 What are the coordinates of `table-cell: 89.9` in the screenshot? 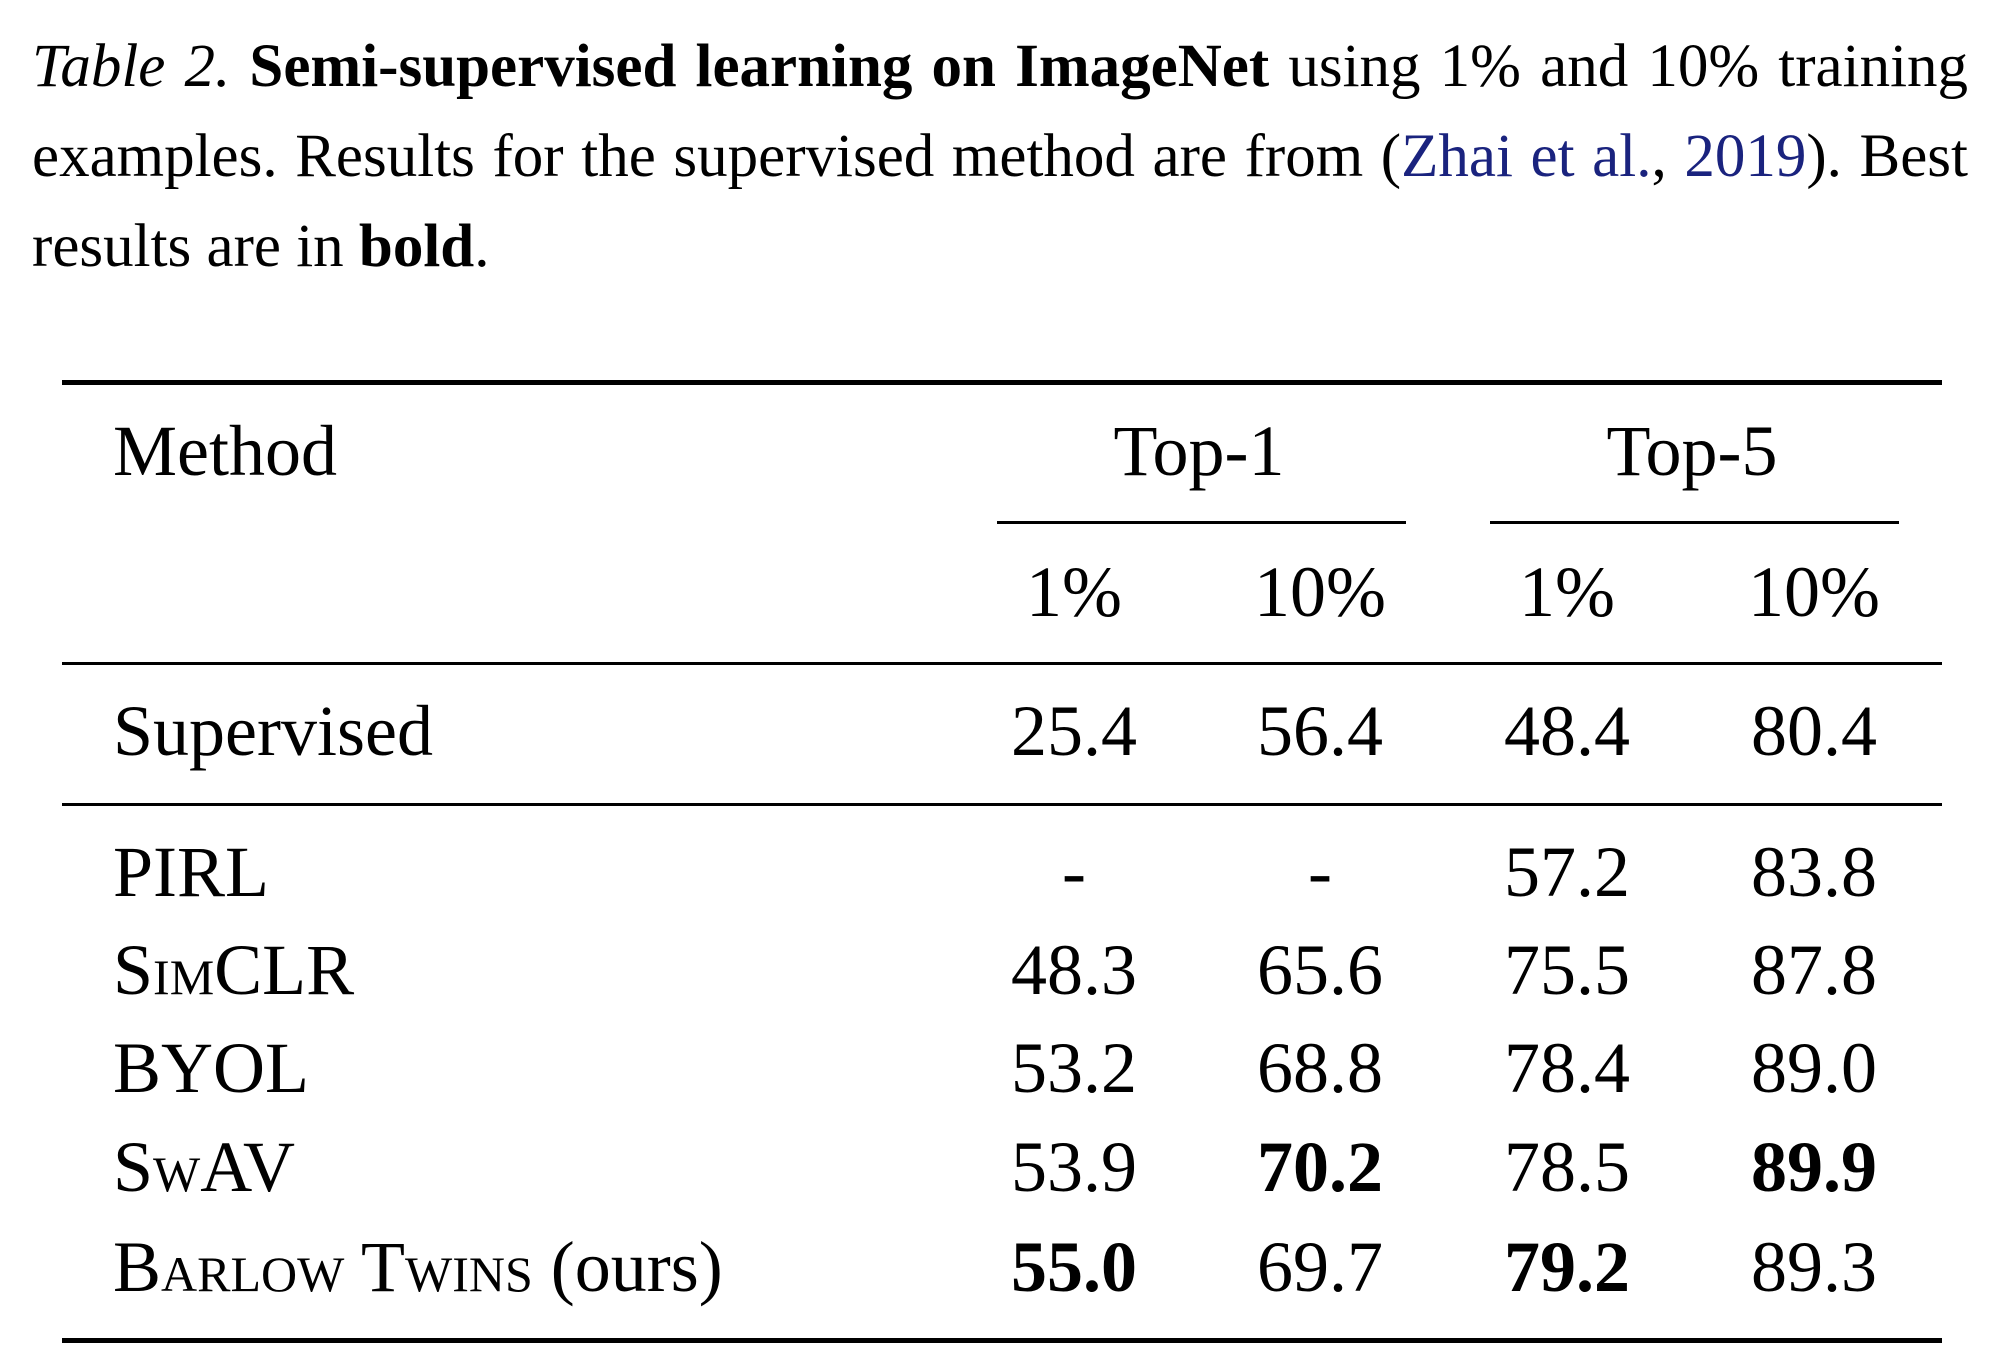 It's located at (1814, 1167).